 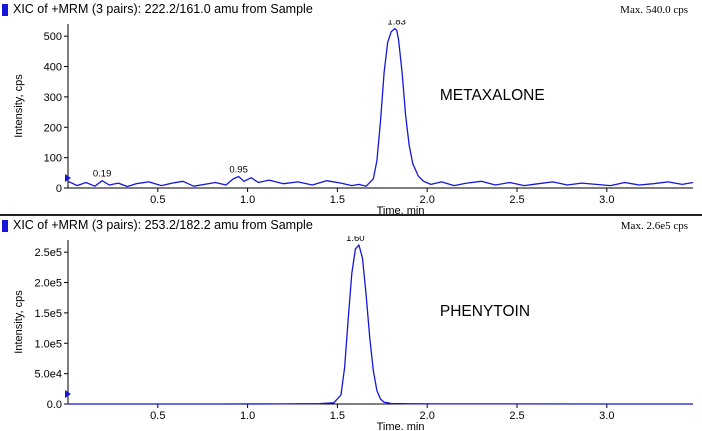 What do you see at coordinates (102, 174) in the screenshot?
I see `peak-label: 0.19` at bounding box center [102, 174].